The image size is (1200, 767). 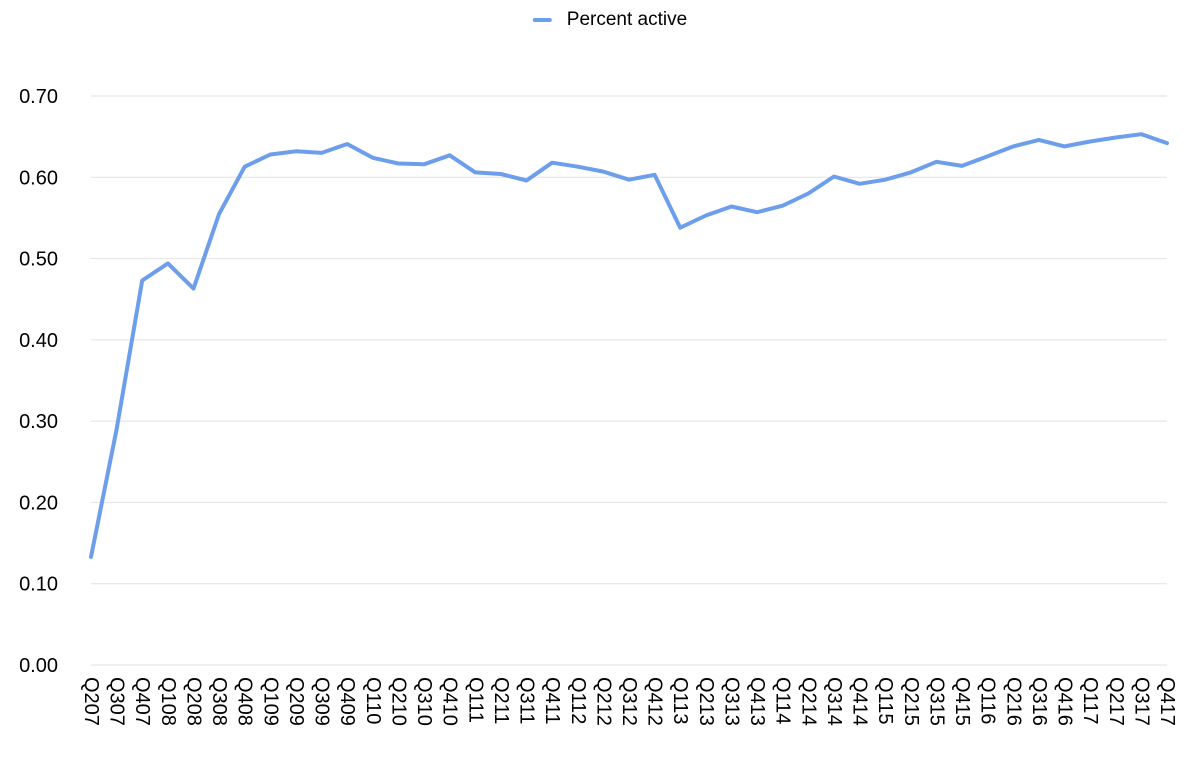 I want to click on x-axis-tick-label: Q213, so click(x=706, y=701).